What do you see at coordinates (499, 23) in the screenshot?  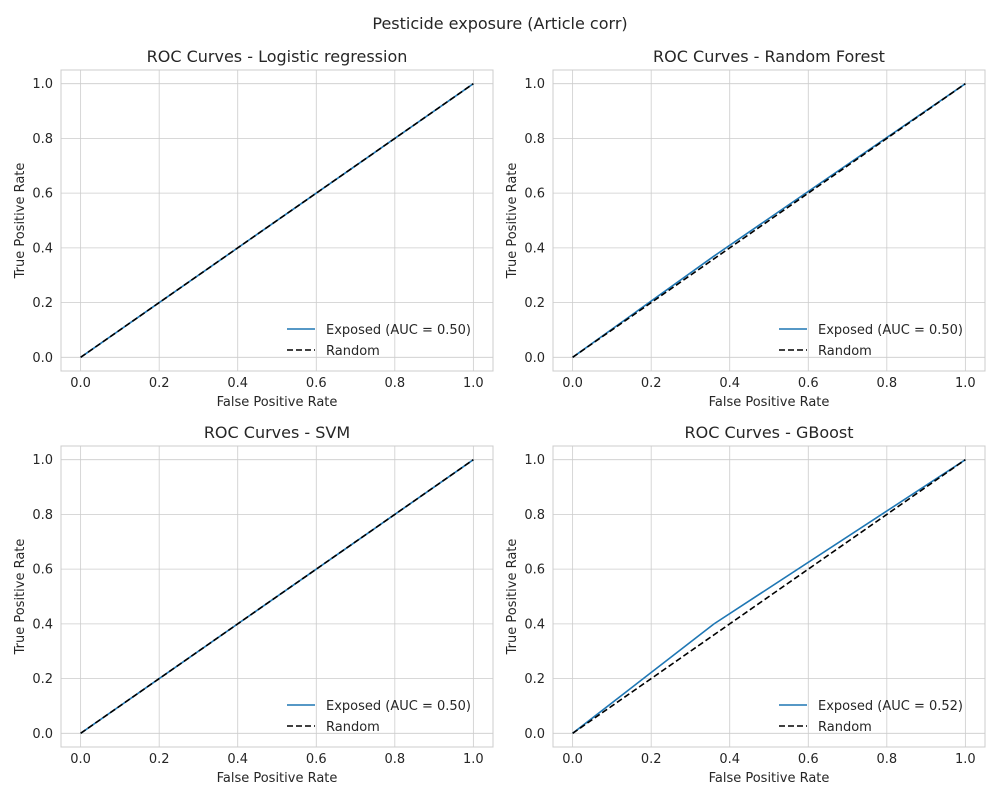 I see `figure-suptitle: Pesticide exposure (Article corr)` at bounding box center [499, 23].